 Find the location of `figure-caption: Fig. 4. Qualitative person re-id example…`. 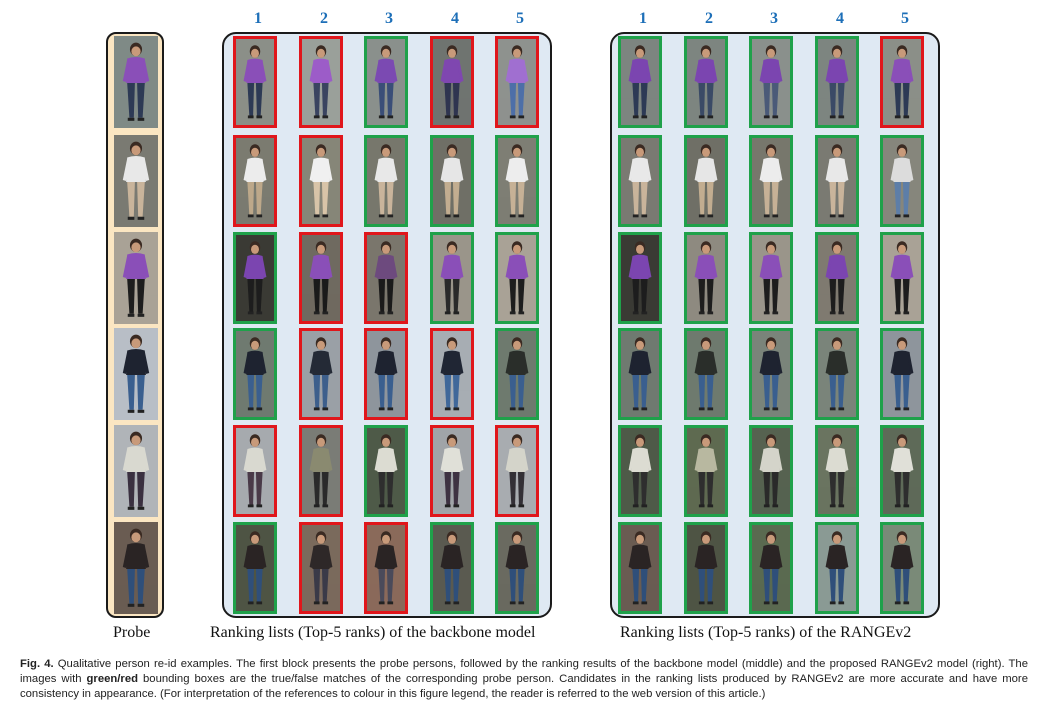

figure-caption: Fig. 4. Qualitative person re-id example… is located at coordinates (524, 679).